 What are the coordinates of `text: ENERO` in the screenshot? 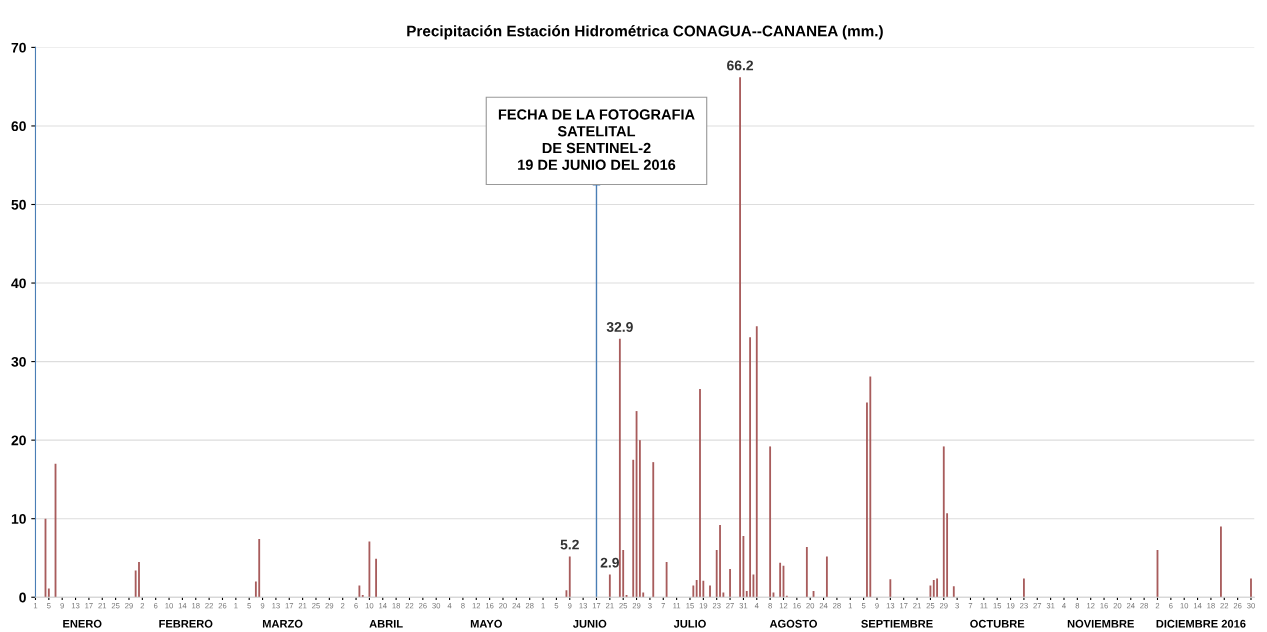 It's located at (82, 623).